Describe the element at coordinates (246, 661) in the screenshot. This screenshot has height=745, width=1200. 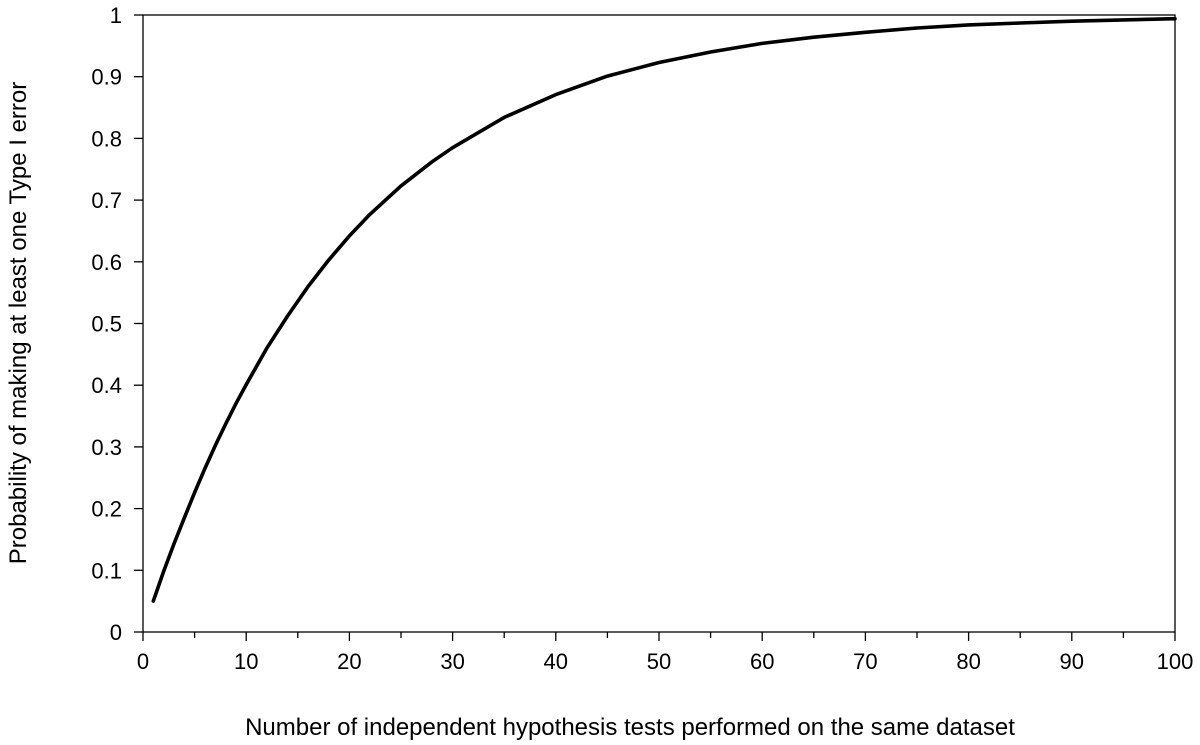
I see `x-tick-label: 10` at that location.